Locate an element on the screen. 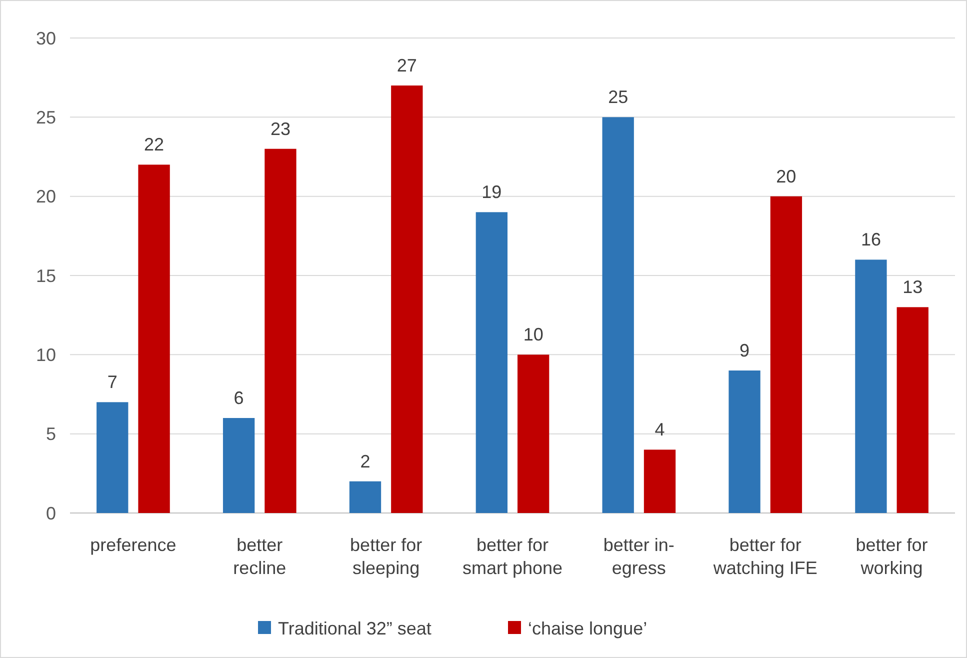 The height and width of the screenshot is (658, 967). data-label: 13 is located at coordinates (912, 287).